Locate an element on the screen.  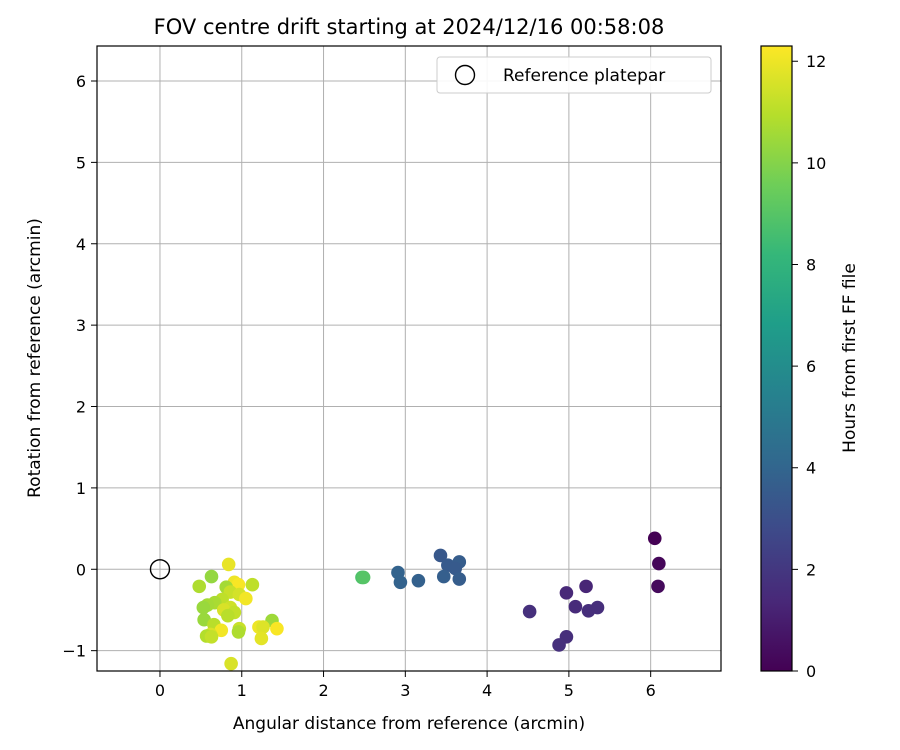
legend: Reference platepar is located at coordinates (574, 75).